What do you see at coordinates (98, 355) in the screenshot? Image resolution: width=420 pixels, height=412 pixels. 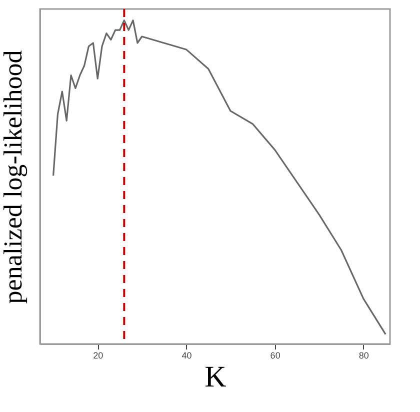 I see `x-tick-label: 20` at bounding box center [98, 355].